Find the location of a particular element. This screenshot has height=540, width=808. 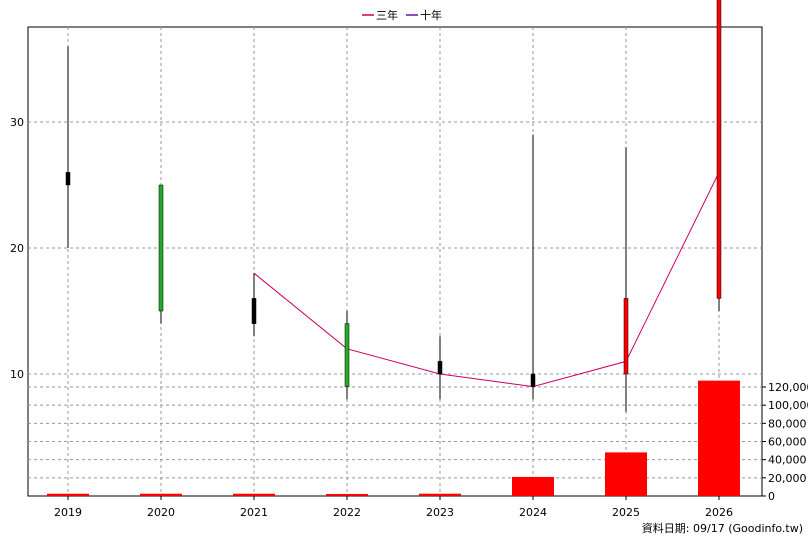

chart-legend: 三年 十年 is located at coordinates (402, 15).